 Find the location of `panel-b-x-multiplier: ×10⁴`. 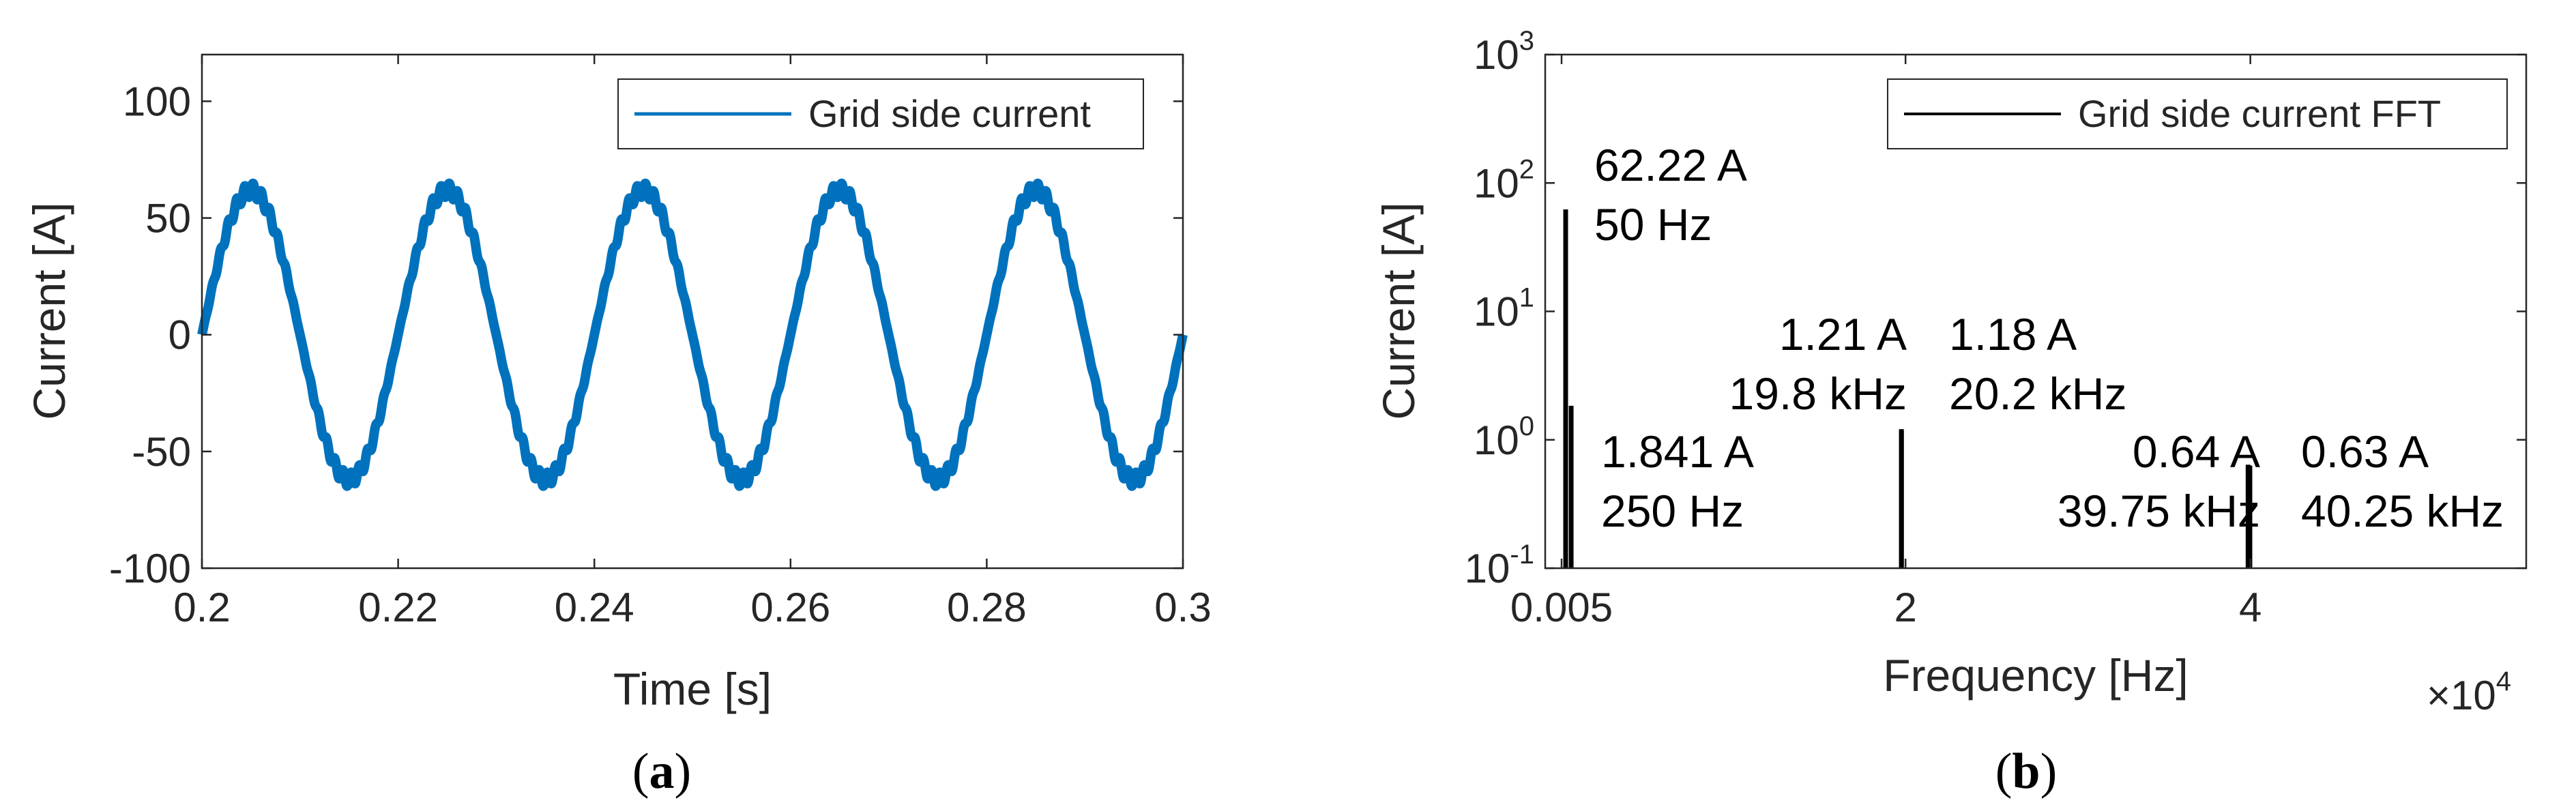

panel-b-x-multiplier: ×10⁴ is located at coordinates (2469, 692).